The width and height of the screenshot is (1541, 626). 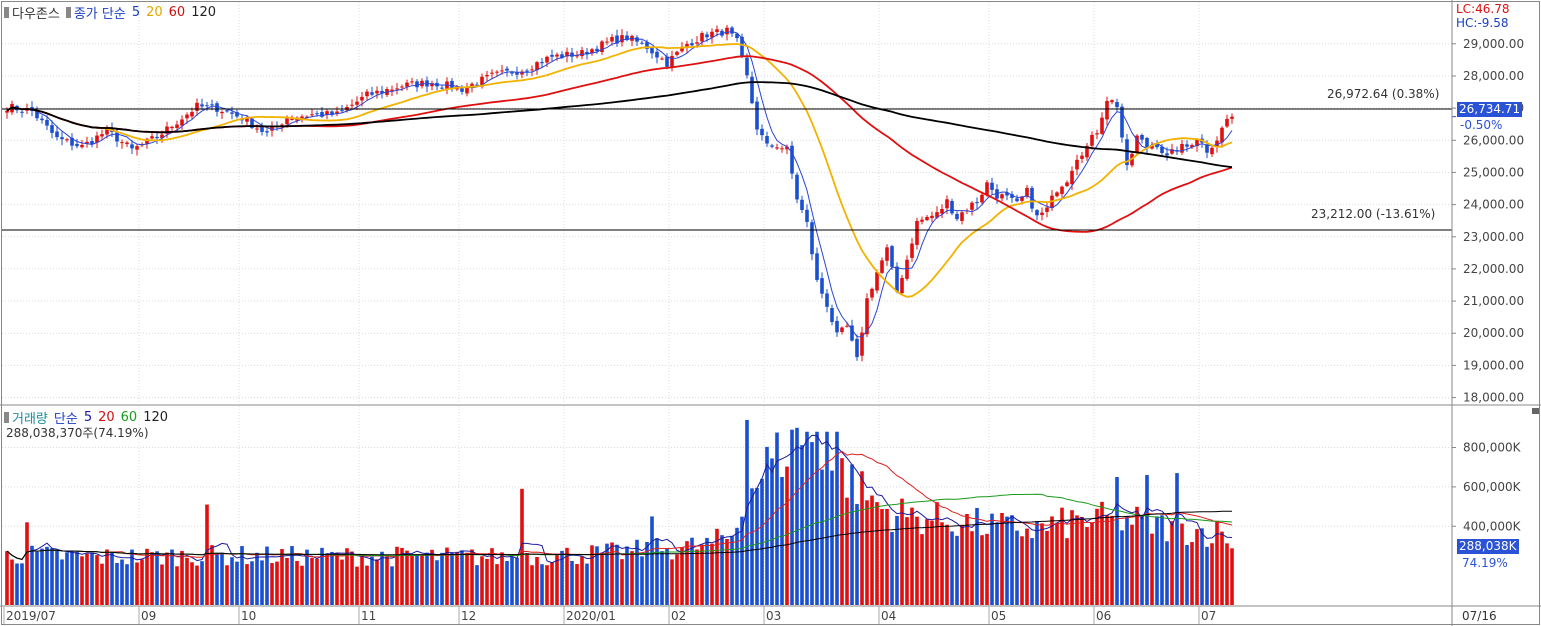 I want to click on price-ma-60-label: 60, so click(x=177, y=12).